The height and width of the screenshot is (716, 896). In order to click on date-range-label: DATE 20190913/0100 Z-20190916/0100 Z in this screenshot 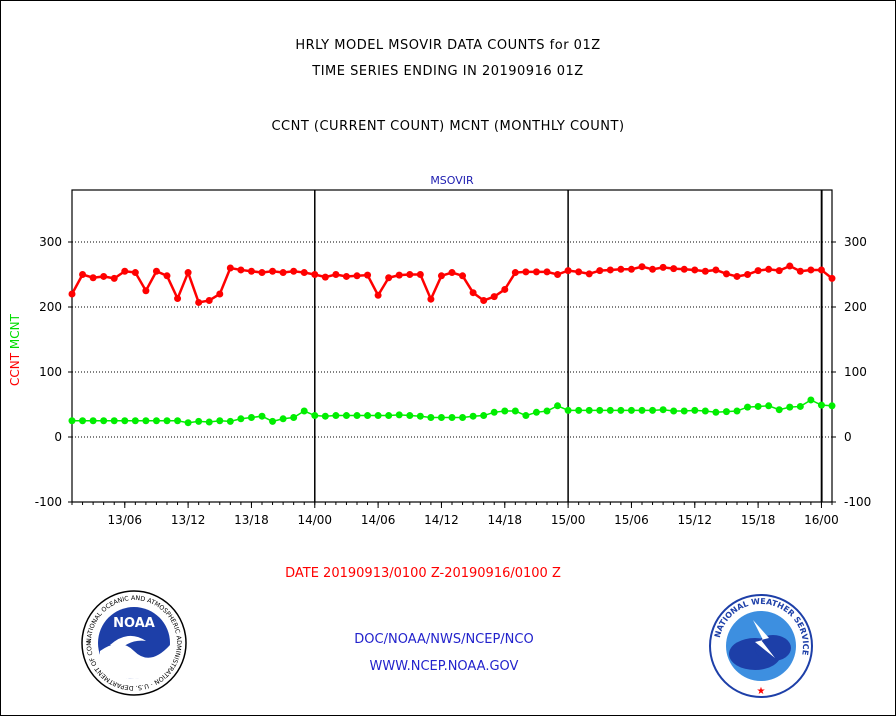, I will do `click(423, 573)`.